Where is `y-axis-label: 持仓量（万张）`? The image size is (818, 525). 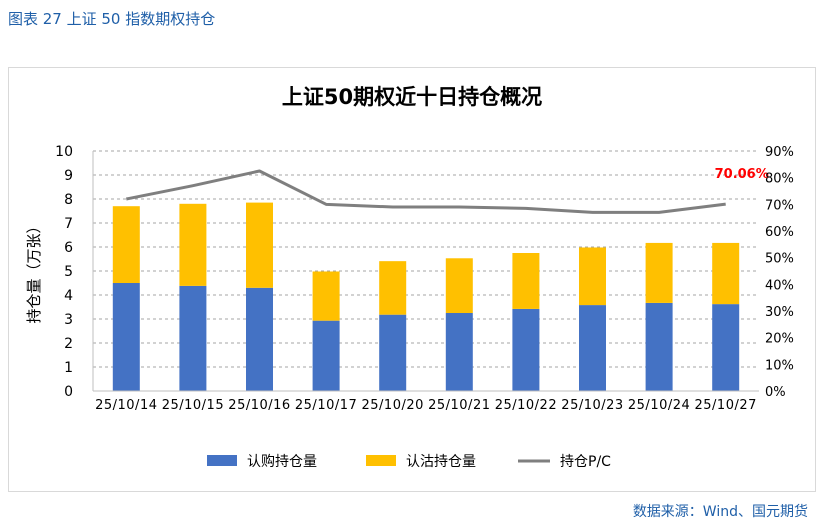
y-axis-label: 持仓量（万张） is located at coordinates (34, 270).